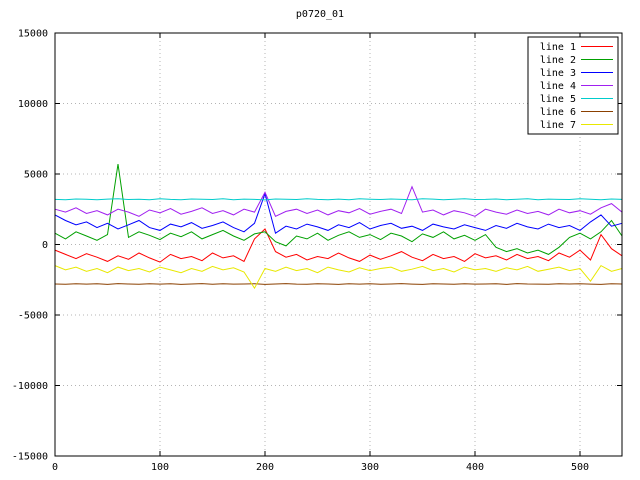 Image resolution: width=640 pixels, height=480 pixels. I want to click on legend-label: line 5, so click(558, 99).